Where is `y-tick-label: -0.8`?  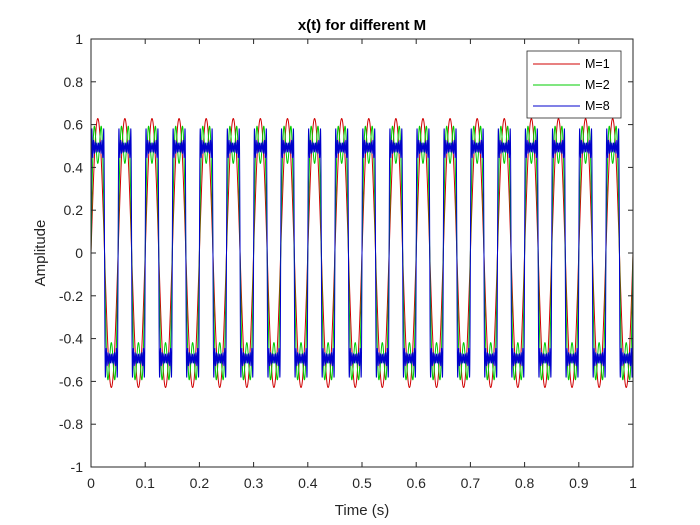 y-tick-label: -0.8 is located at coordinates (71, 424).